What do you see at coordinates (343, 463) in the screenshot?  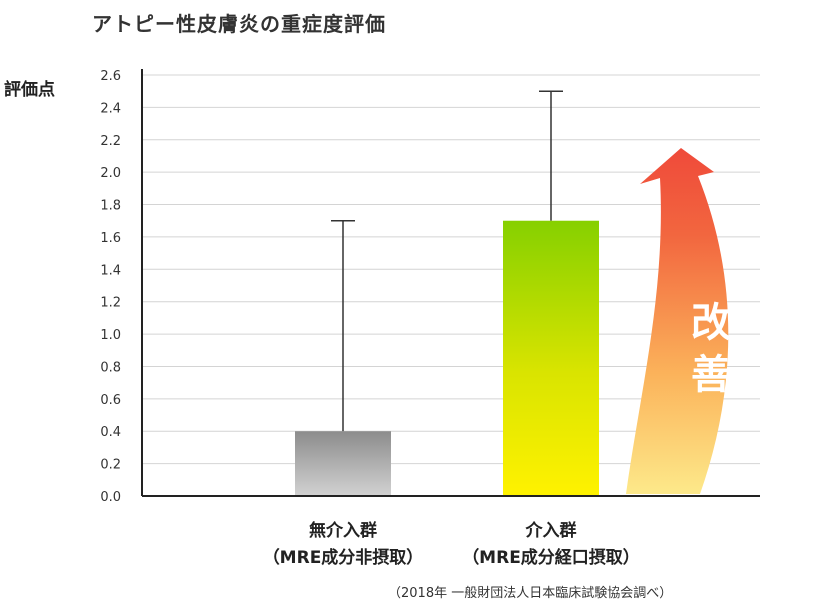 I see `bar-control` at bounding box center [343, 463].